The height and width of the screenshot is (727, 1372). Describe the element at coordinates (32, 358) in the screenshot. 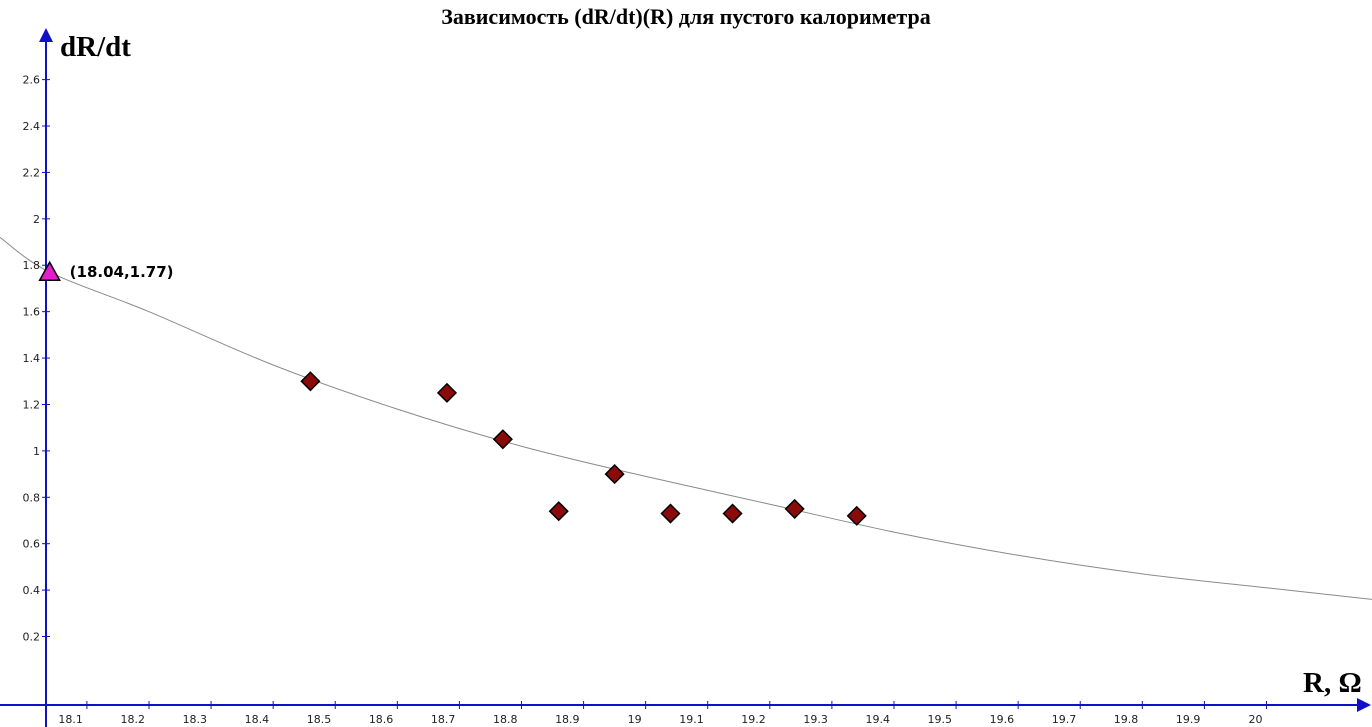

I see `y-tick-label: 1.4` at that location.